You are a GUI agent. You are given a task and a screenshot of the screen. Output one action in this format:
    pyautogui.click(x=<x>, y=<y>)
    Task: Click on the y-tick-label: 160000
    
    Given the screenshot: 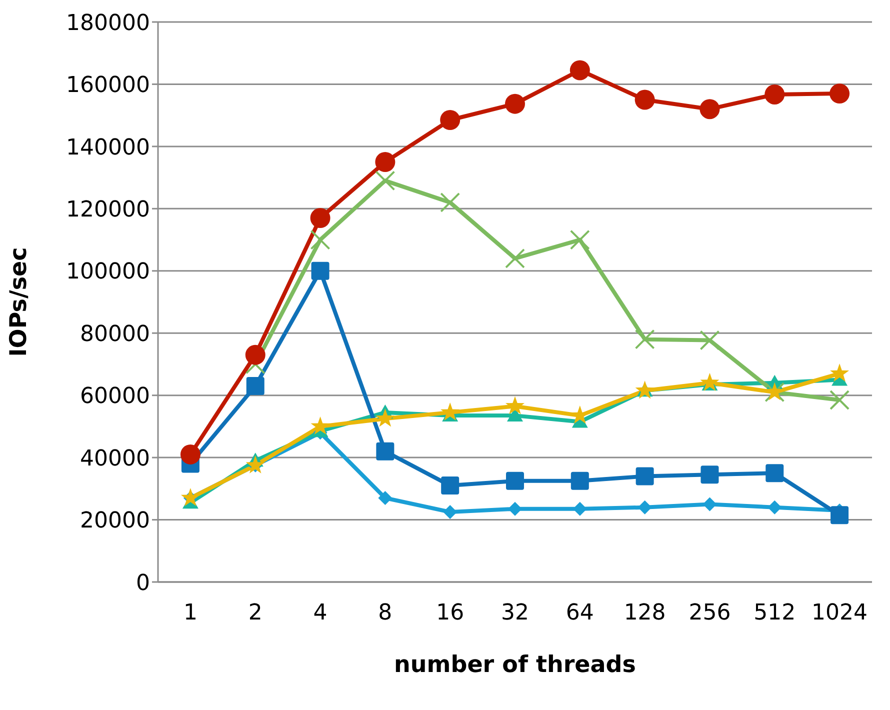 What is the action you would take?
    pyautogui.click(x=108, y=85)
    